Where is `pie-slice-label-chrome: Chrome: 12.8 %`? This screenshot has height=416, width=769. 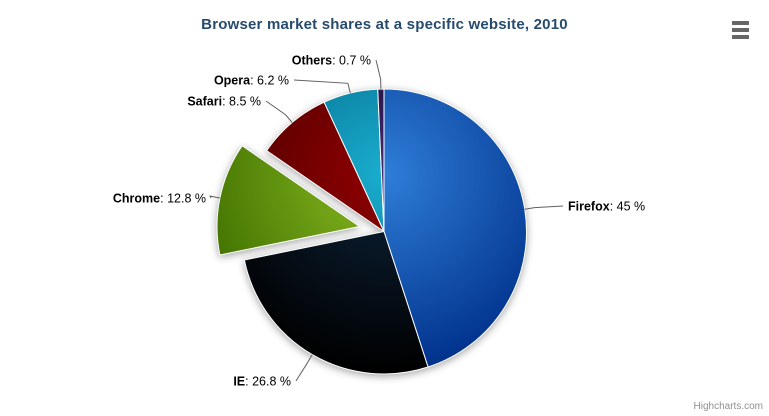 pie-slice-label-chrome: Chrome: 12.8 % is located at coordinates (159, 199).